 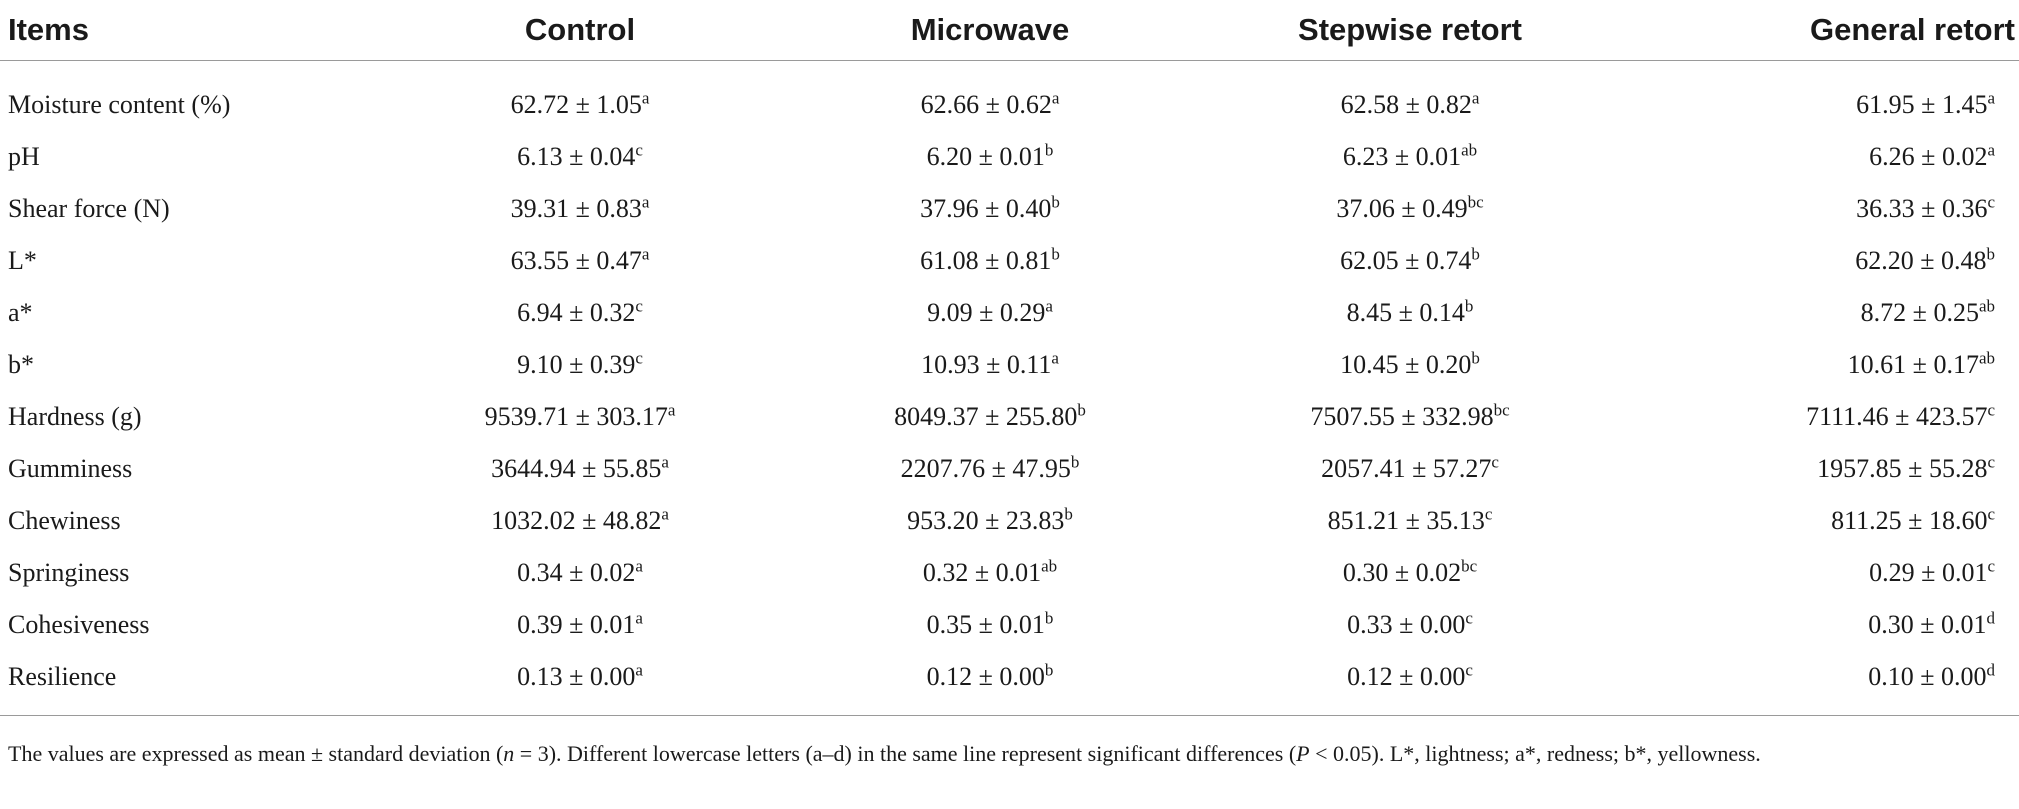 What do you see at coordinates (1819, 209) in the screenshot?
I see `table-cell: 36.33 ± 0.36c` at bounding box center [1819, 209].